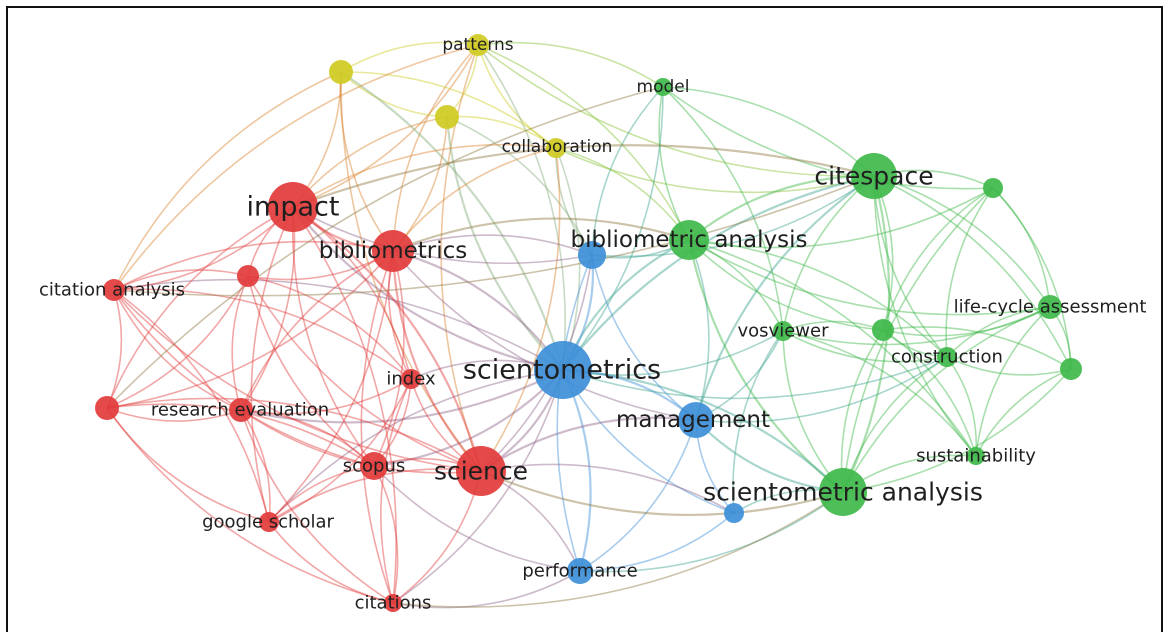 This screenshot has height=632, width=1169. What do you see at coordinates (644, 337) in the screenshot?
I see `edge-management-b1` at bounding box center [644, 337].